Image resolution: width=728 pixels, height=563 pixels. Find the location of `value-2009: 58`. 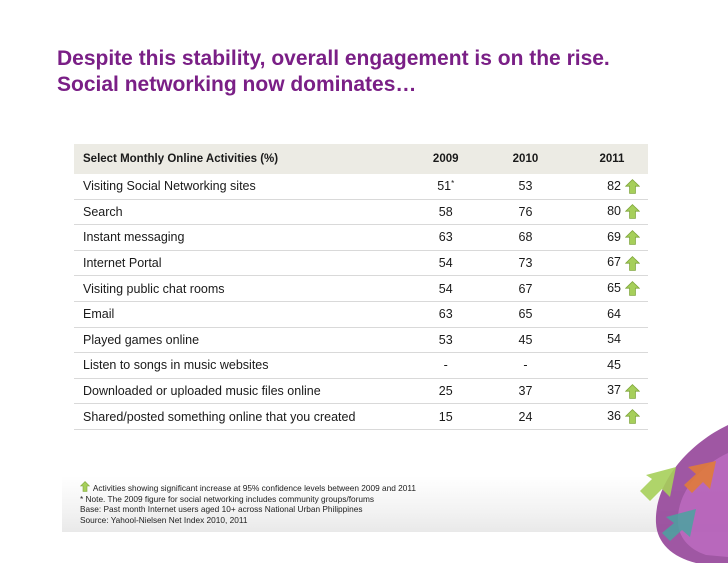

value-2009: 58 is located at coordinates (445, 211).